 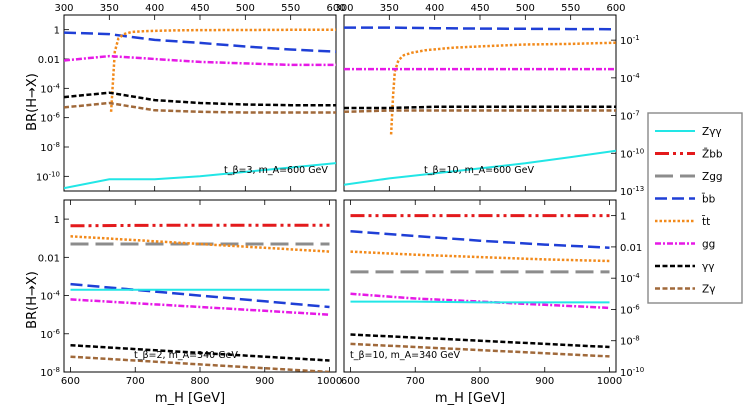 What do you see at coordinates (32, 102) in the screenshot?
I see `y-axis-label-top: BR(H→X)` at bounding box center [32, 102].